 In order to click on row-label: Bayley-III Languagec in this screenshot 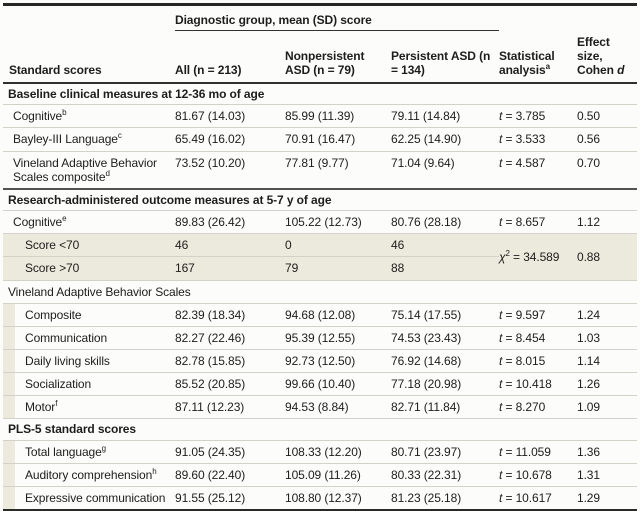, I will do `click(89, 139)`.